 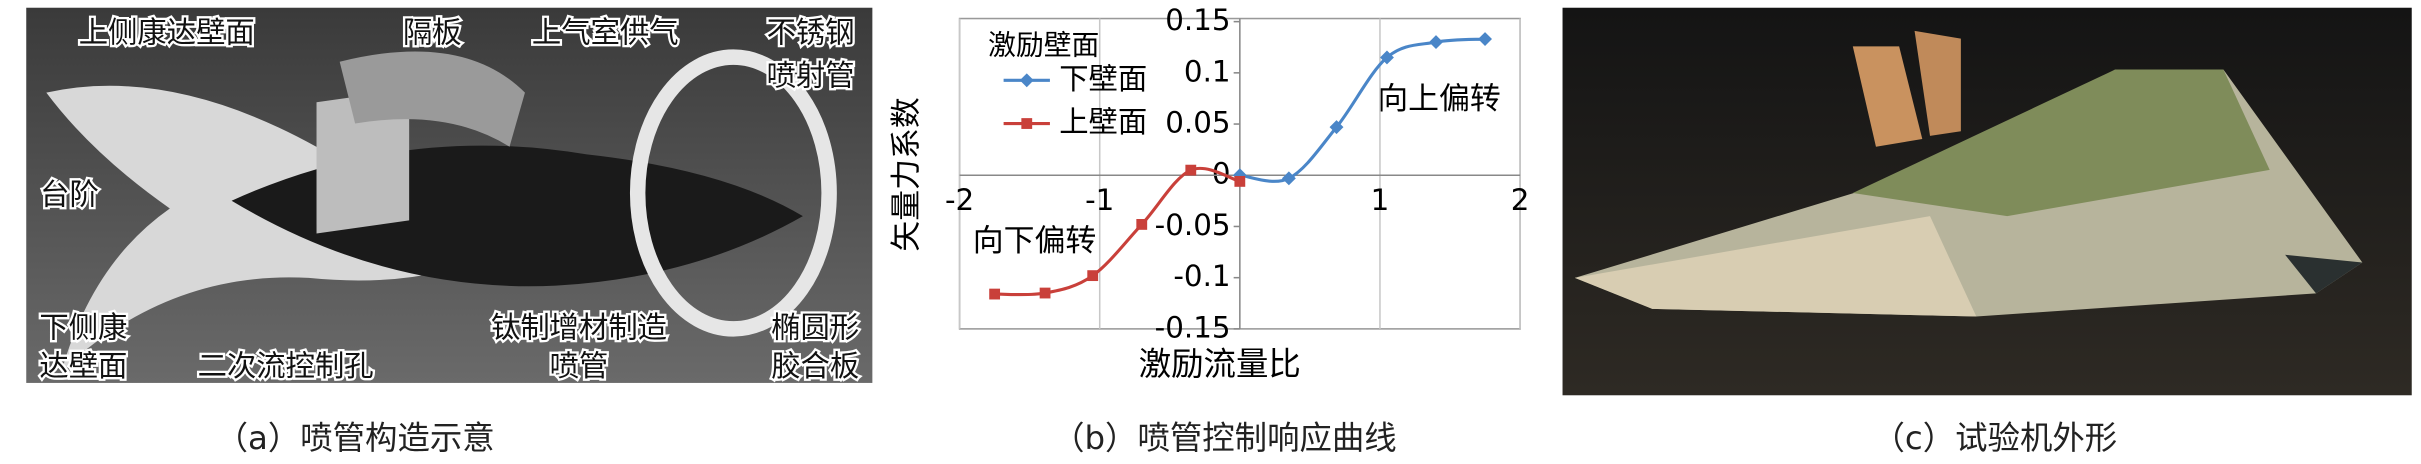 What do you see at coordinates (1207, 71) in the screenshot?
I see `y-tick-label: 0.1` at bounding box center [1207, 71].